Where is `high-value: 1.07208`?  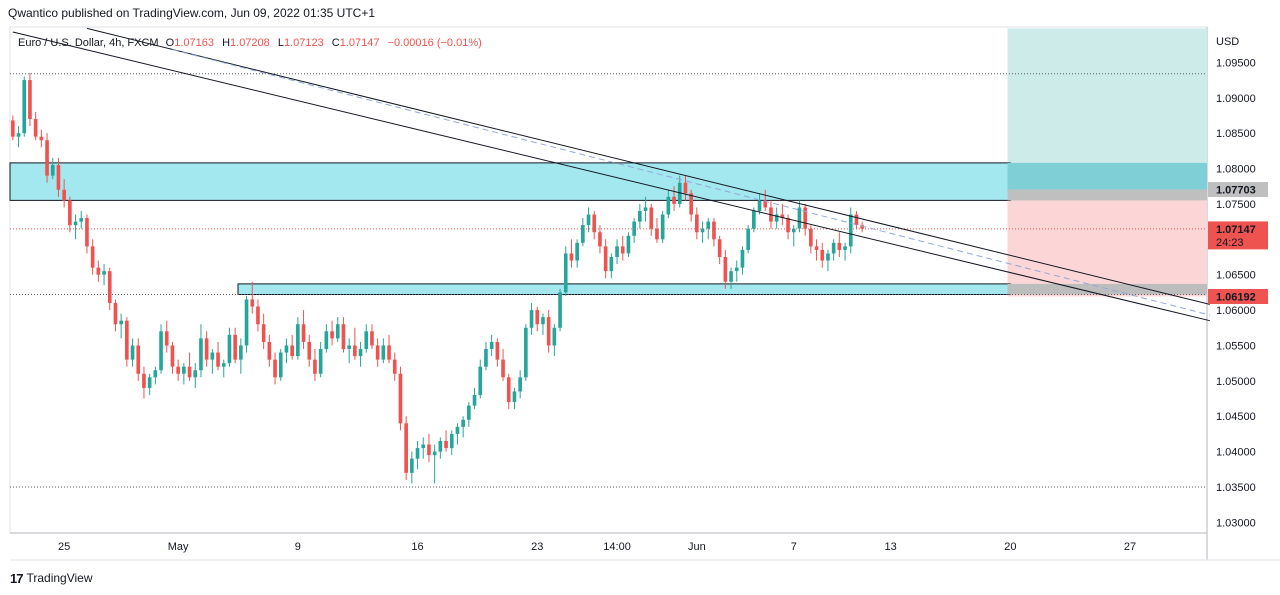 high-value: 1.07208 is located at coordinates (250, 43).